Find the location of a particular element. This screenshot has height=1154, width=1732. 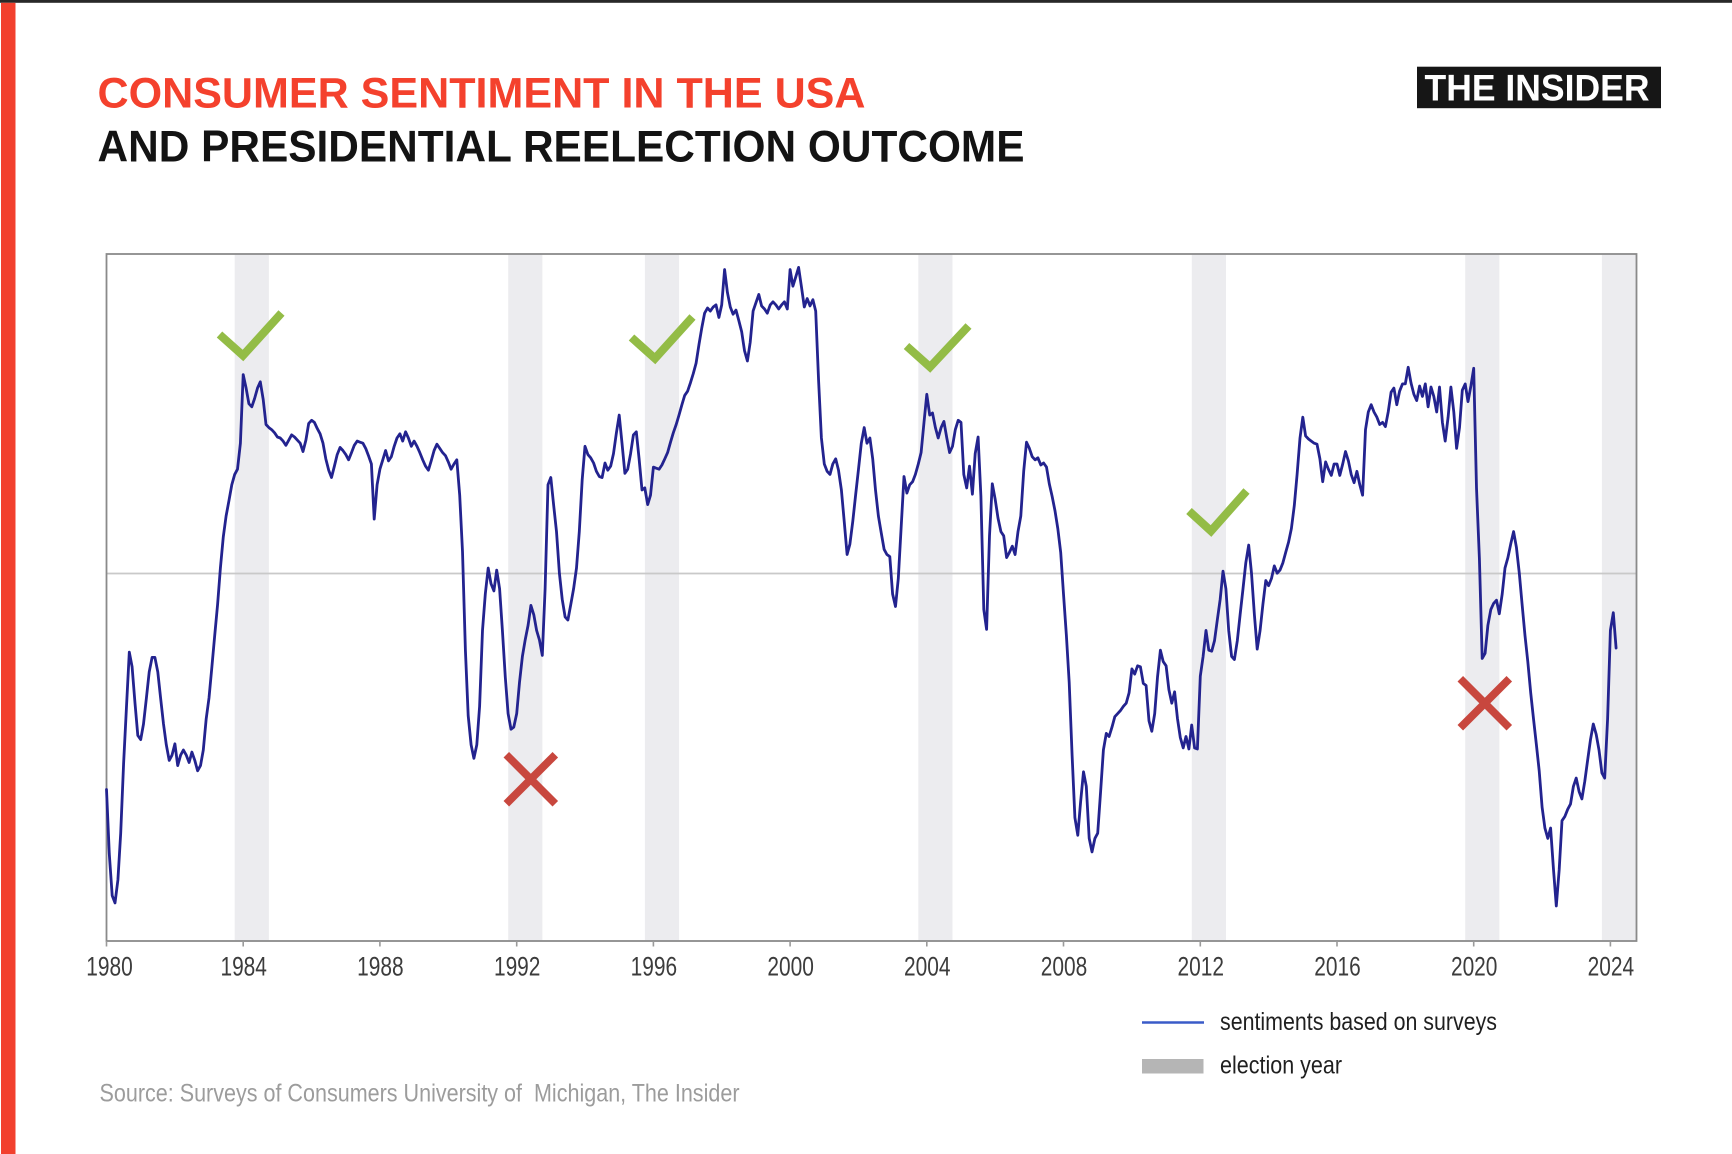

svg-text: 2008 is located at coordinates (1064, 967).